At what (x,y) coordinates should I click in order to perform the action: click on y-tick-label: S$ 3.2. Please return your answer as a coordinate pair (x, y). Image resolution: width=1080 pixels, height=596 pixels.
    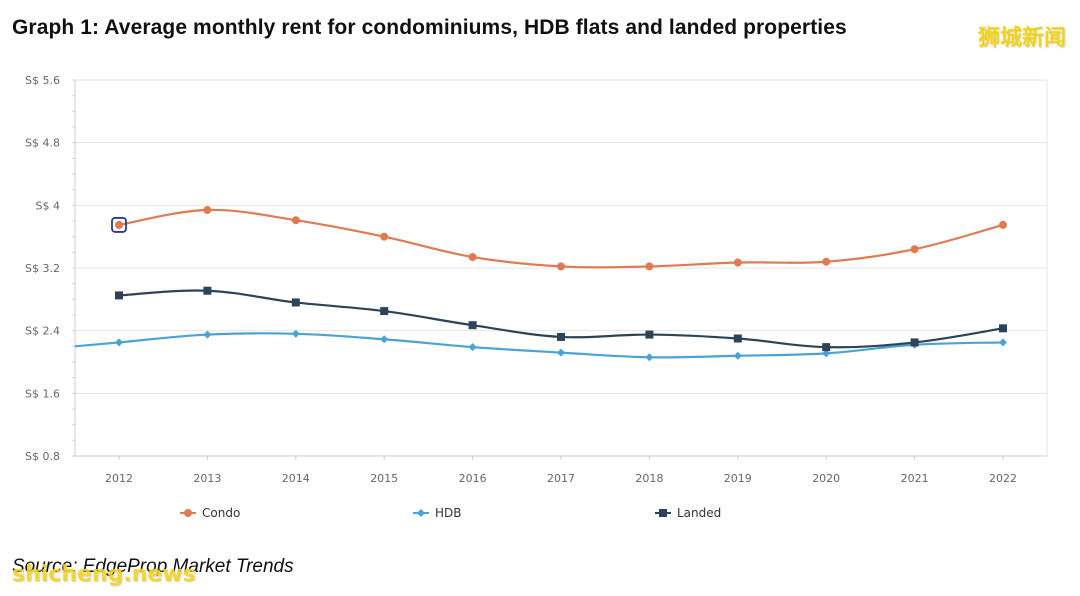
    Looking at the image, I should click on (42, 268).